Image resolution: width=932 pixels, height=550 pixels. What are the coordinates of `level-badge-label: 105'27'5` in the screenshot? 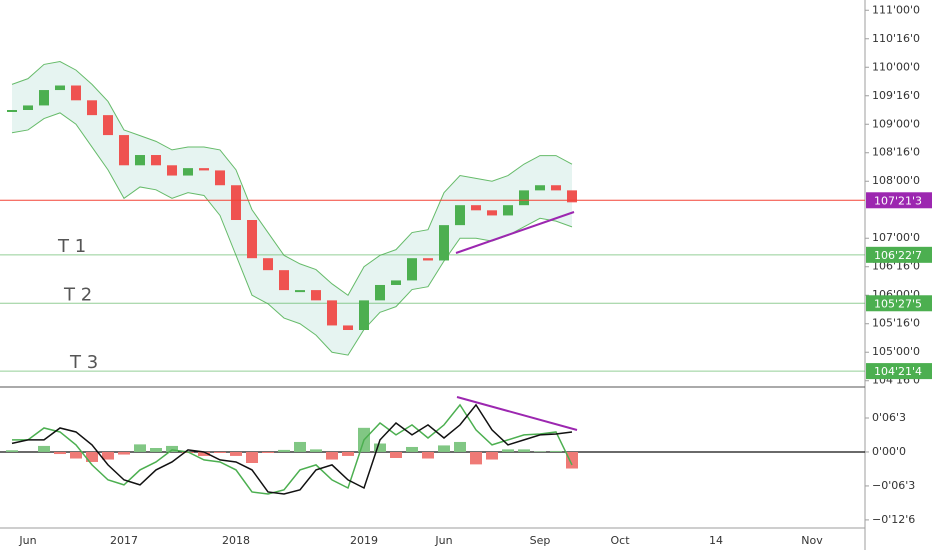 It's located at (898, 303).